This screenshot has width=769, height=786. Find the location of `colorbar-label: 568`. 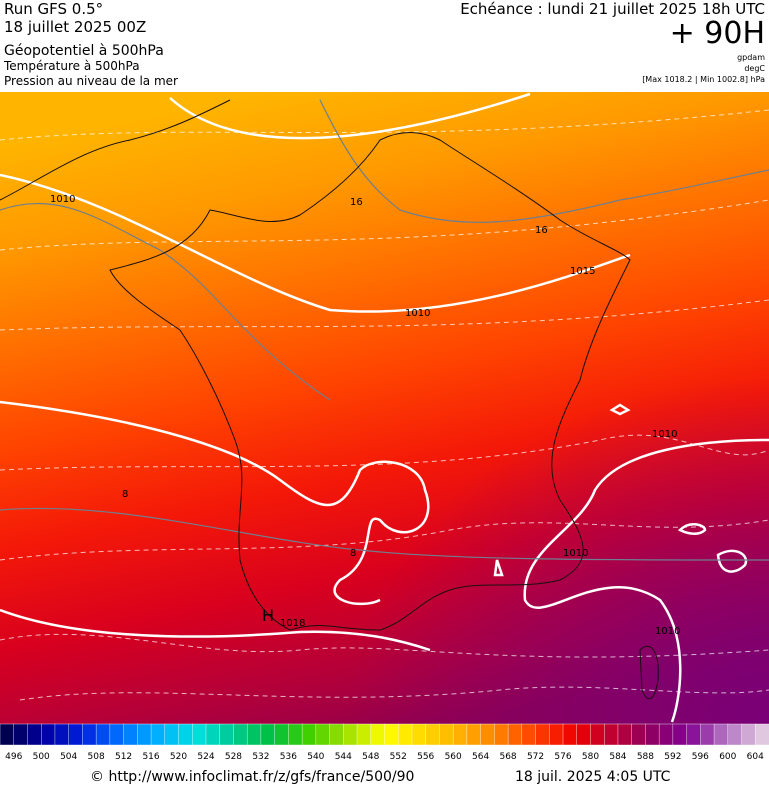

colorbar-label: 568 is located at coordinates (507, 757).